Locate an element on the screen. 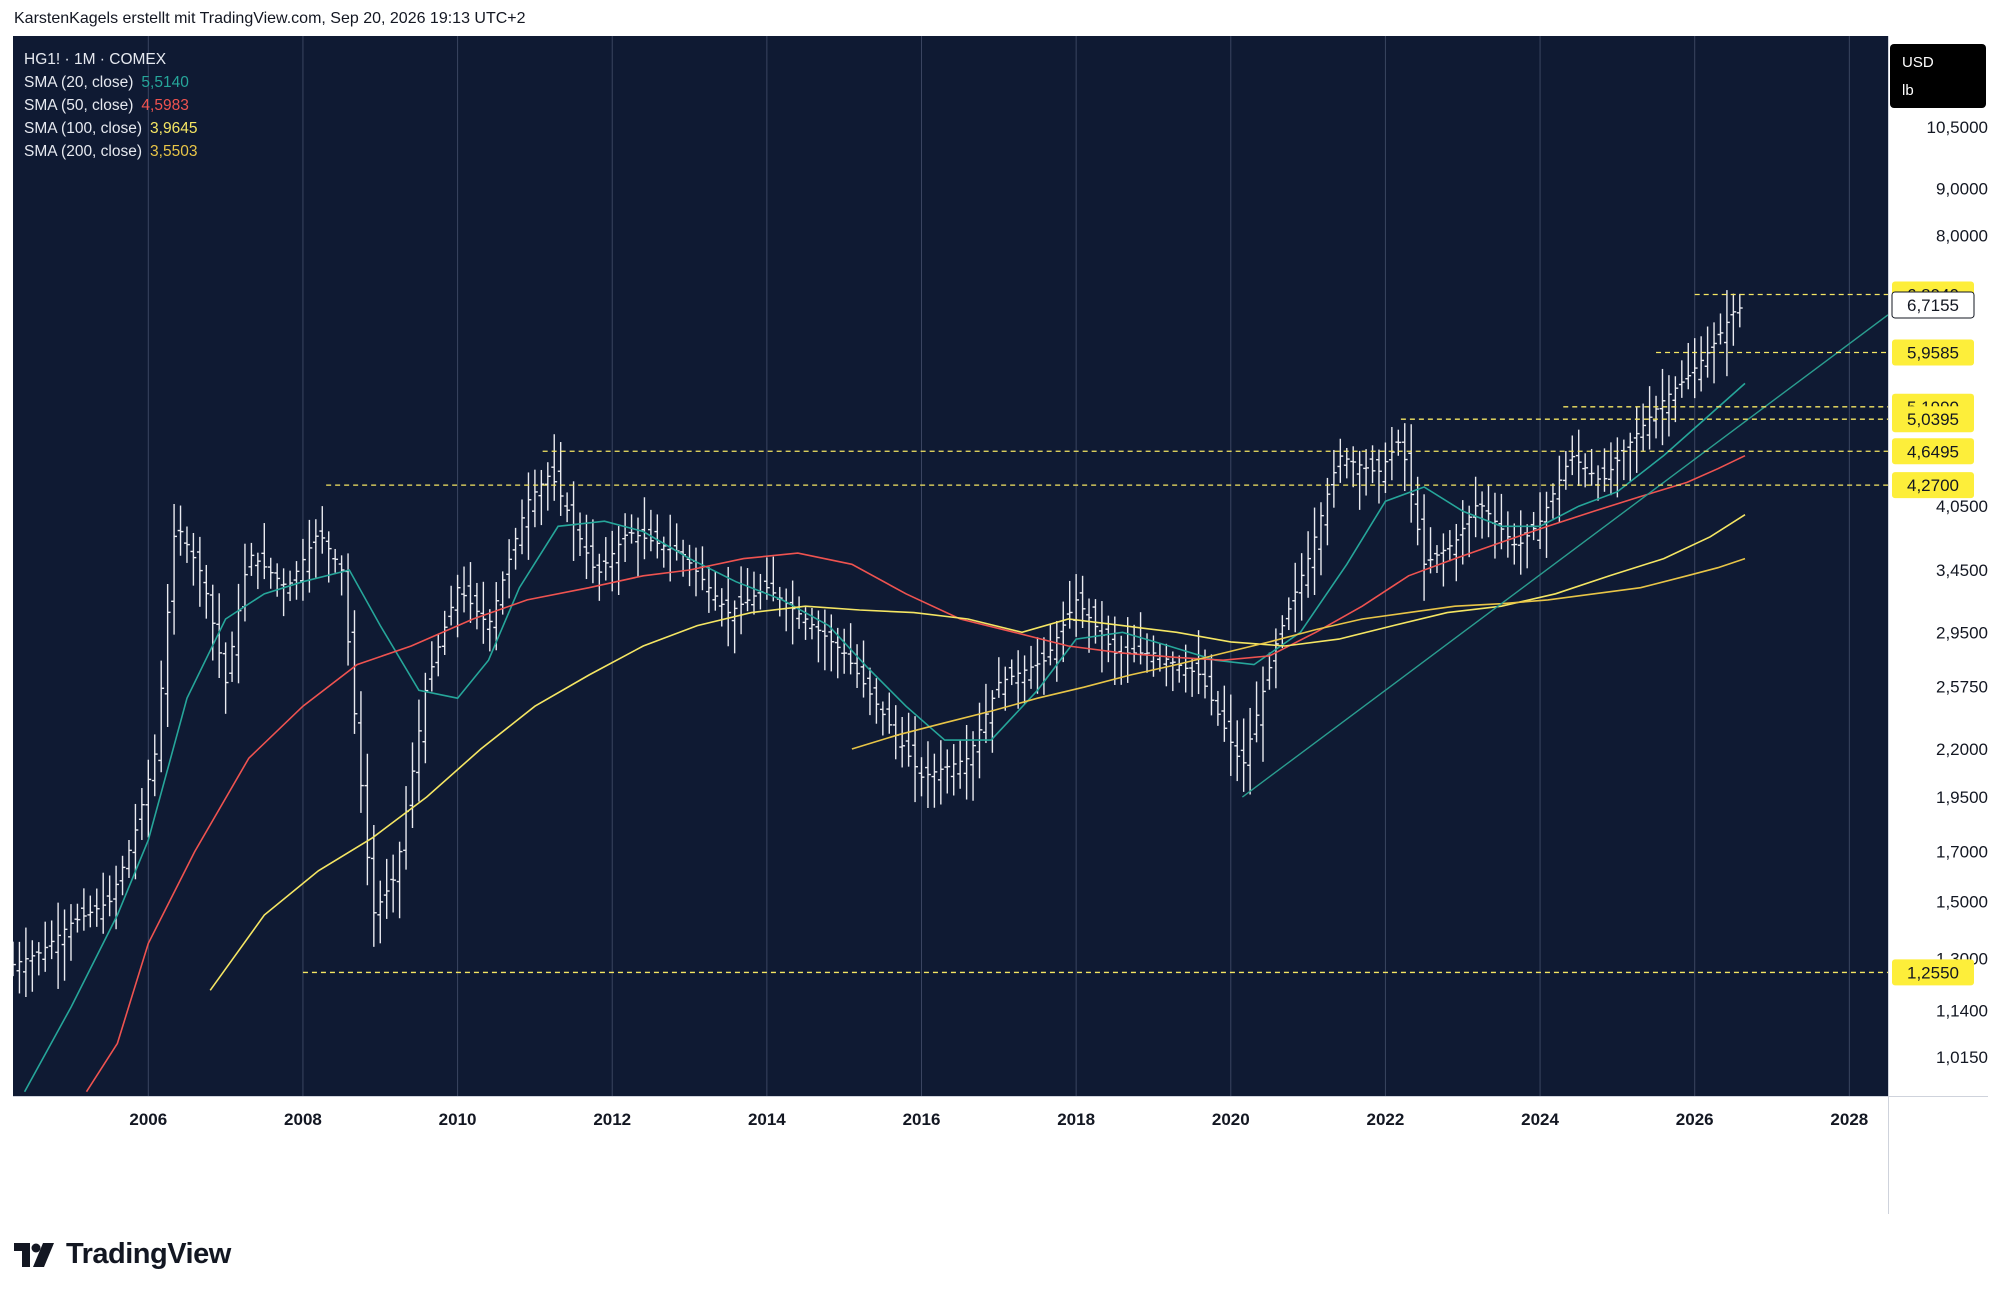  last-price-label: 6,7155 is located at coordinates (1933, 305).